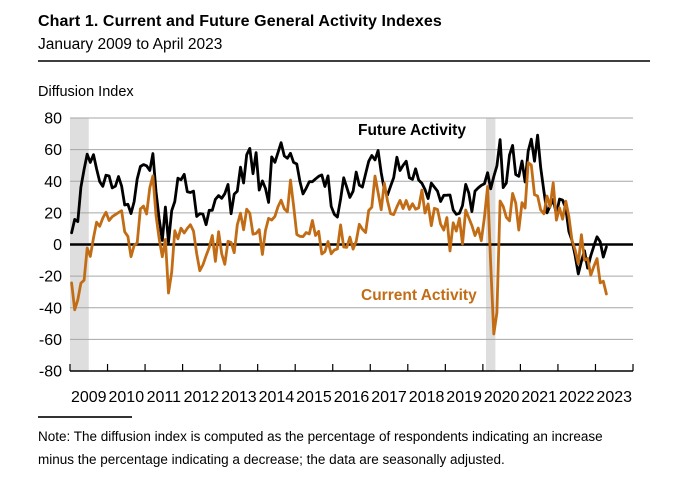  What do you see at coordinates (50, 308) in the screenshot?
I see `y-tick-label: -40` at bounding box center [50, 308].